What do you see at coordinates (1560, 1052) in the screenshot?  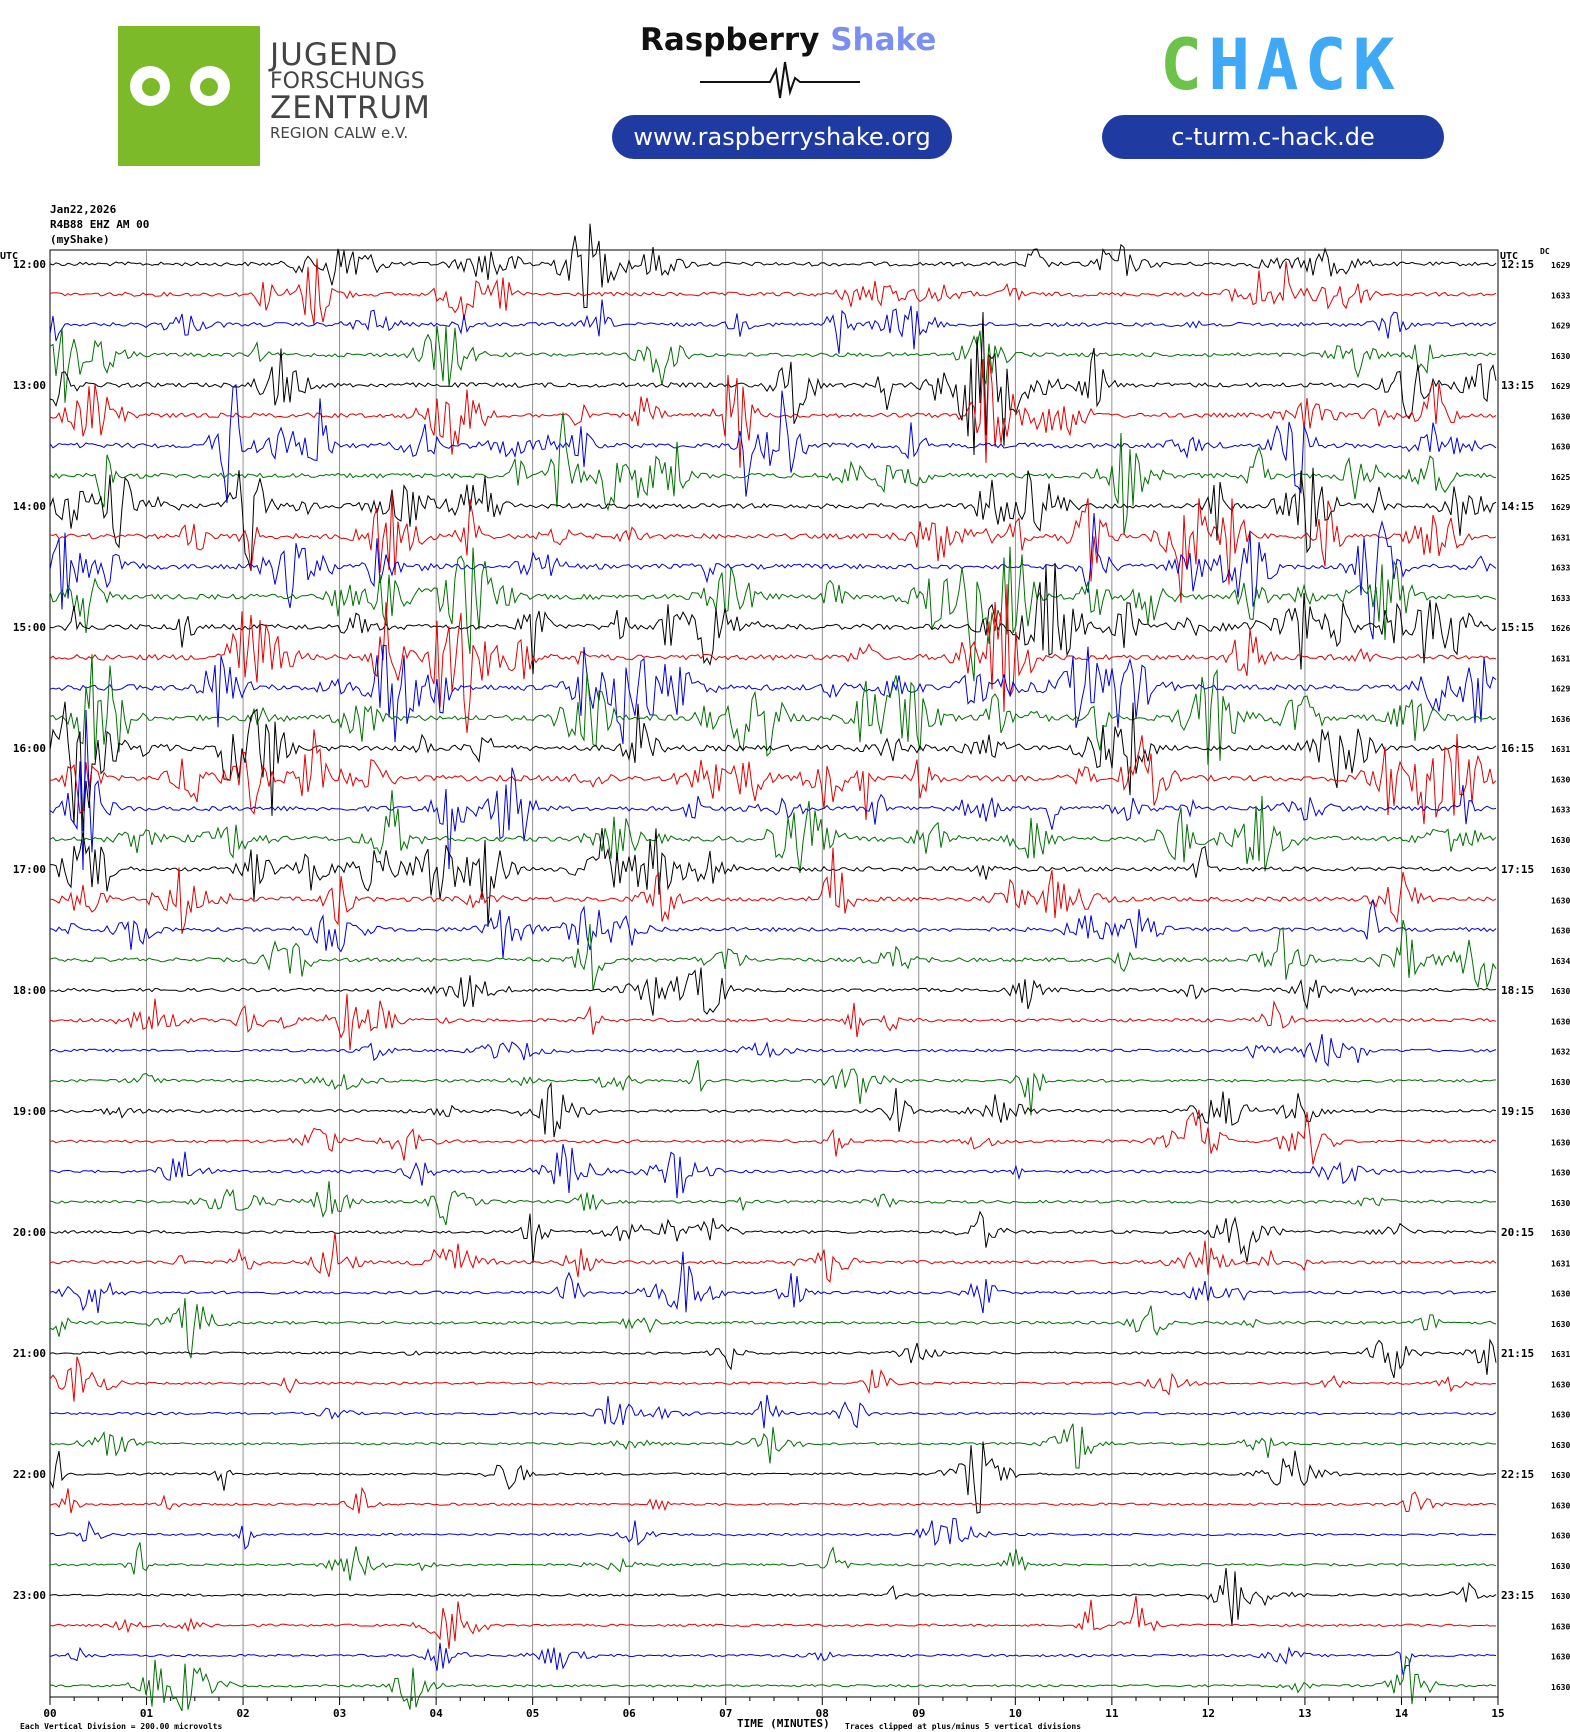 I see `dc-value: 16322` at bounding box center [1560, 1052].